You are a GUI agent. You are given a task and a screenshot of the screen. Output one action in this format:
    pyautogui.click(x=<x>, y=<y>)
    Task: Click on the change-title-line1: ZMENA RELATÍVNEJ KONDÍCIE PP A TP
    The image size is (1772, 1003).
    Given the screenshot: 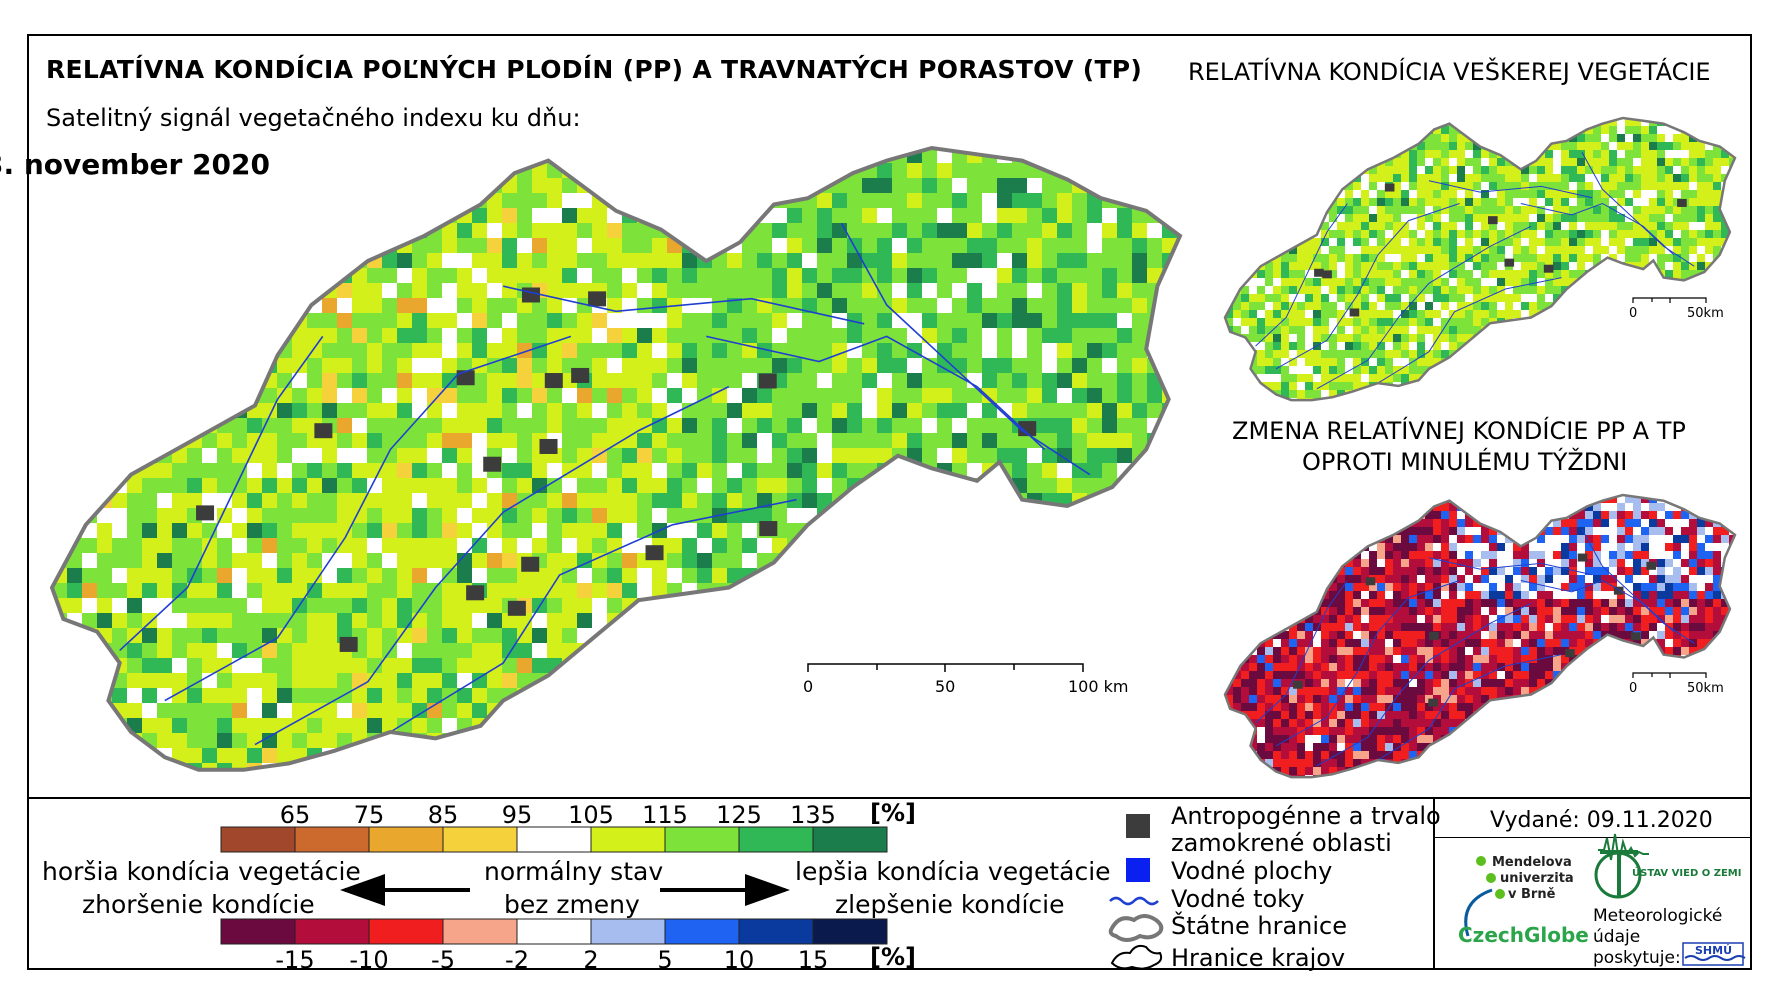 What is the action you would take?
    pyautogui.click(x=1459, y=431)
    